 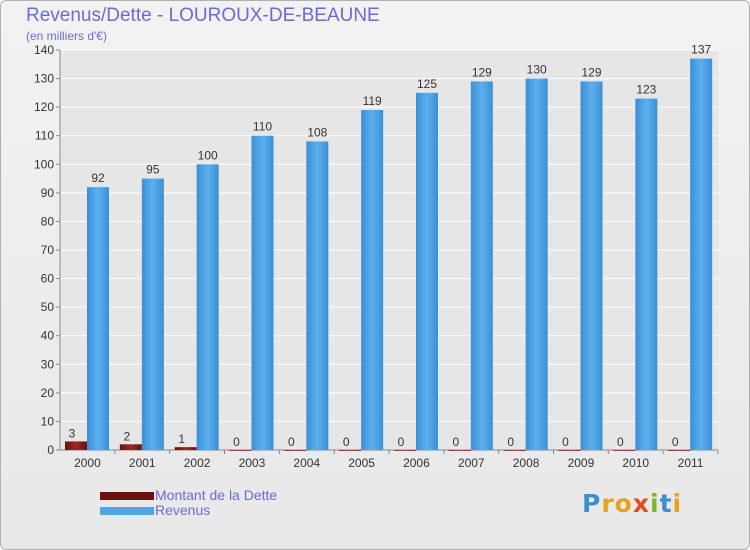 I want to click on revenus-data-label: 125, so click(x=427, y=84).